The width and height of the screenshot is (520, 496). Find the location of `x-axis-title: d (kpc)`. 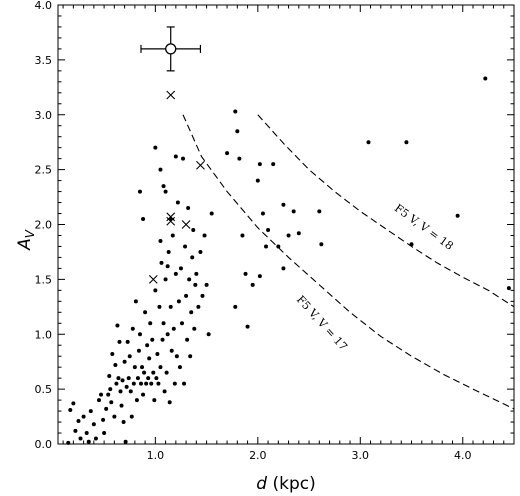

x-axis-title: d (kpc) is located at coordinates (285, 484).